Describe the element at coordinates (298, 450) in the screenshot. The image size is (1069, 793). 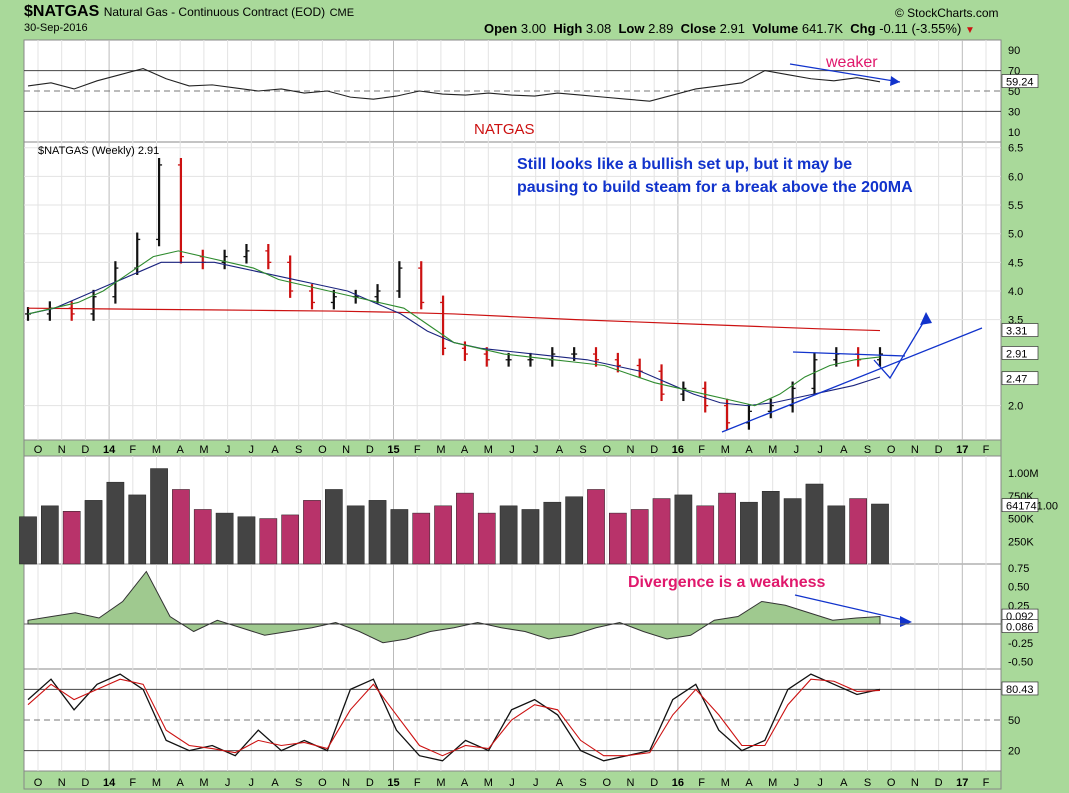
I see `x-axis-label: S` at that location.